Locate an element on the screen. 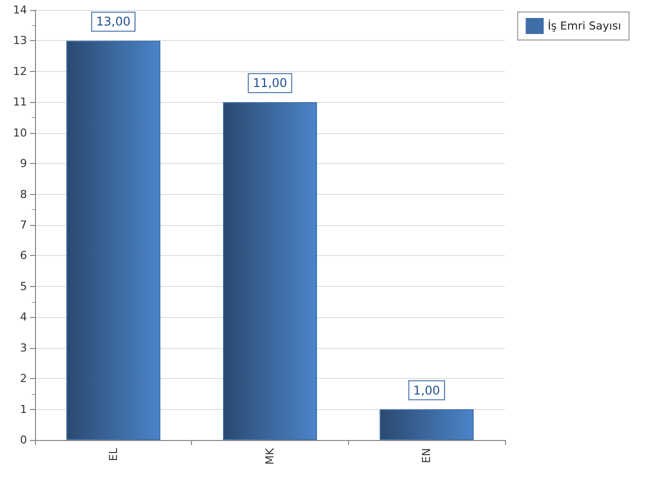  y-tick-label: 12 is located at coordinates (20, 71).